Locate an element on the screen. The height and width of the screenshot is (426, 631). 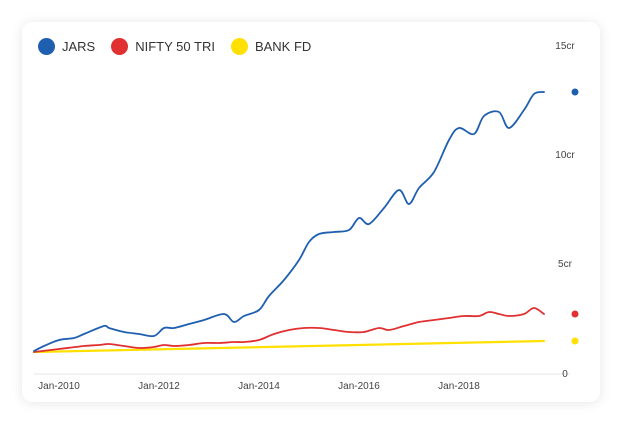
y-tick-label: 0 is located at coordinates (565, 374).